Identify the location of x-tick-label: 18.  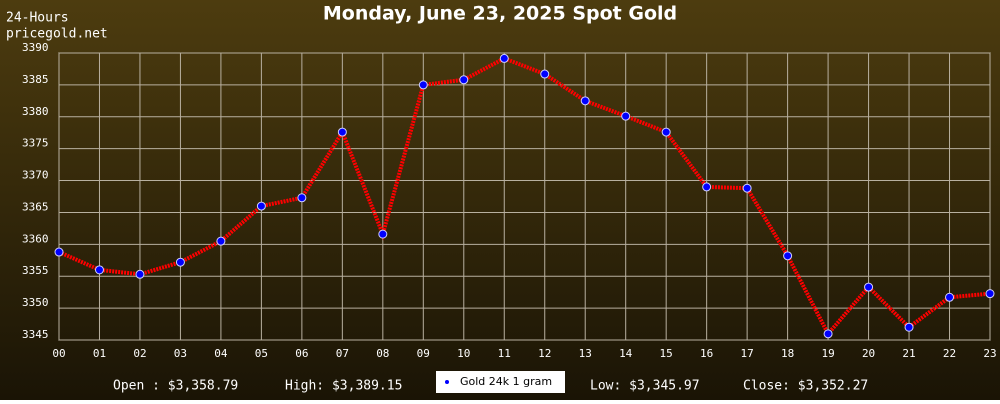
(787, 353).